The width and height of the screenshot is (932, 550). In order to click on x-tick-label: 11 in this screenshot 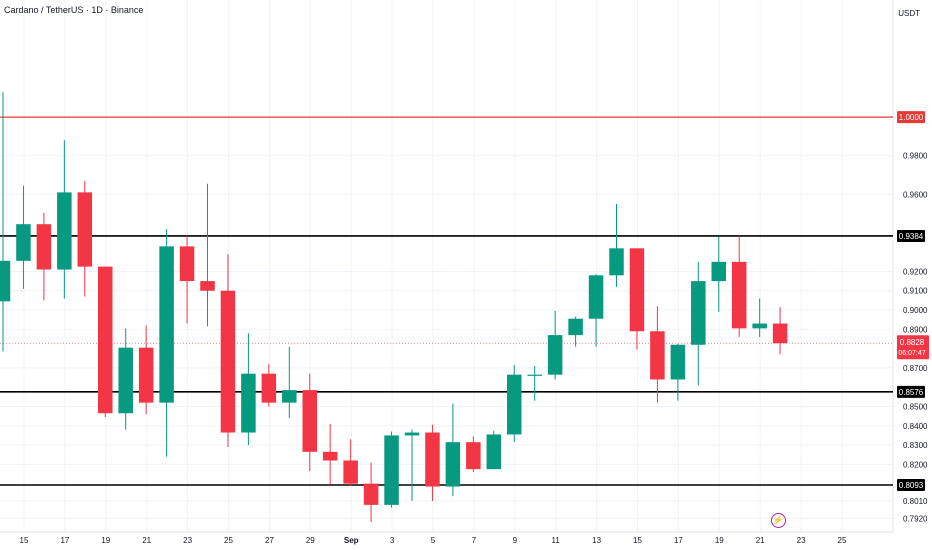, I will do `click(556, 540)`.